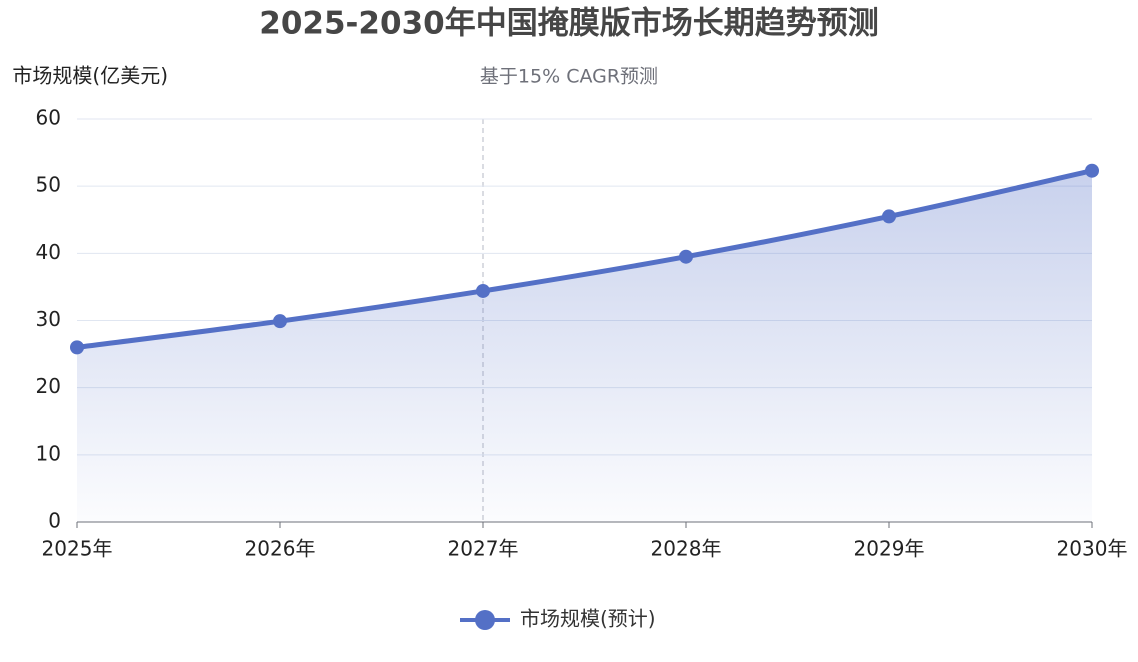 This screenshot has width=1138, height=662. What do you see at coordinates (48, 118) in the screenshot?
I see `y-tick-label: 60` at bounding box center [48, 118].